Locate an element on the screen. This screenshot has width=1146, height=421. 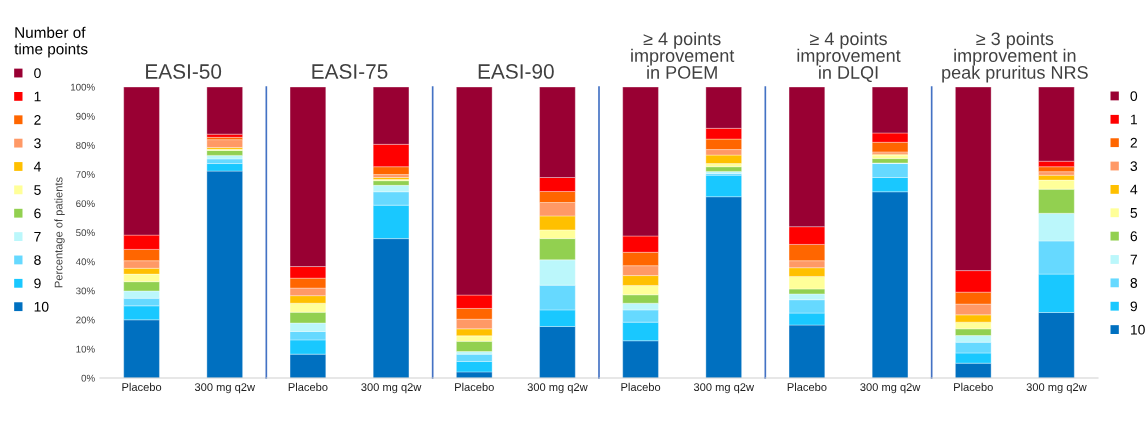
legend-title: Number of time points is located at coordinates (51, 42).